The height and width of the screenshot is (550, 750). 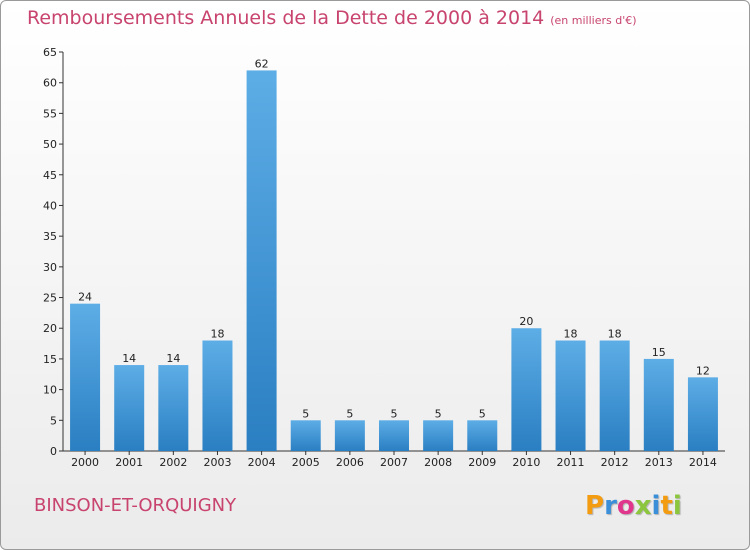 I want to click on bar-2002, so click(x=173, y=408).